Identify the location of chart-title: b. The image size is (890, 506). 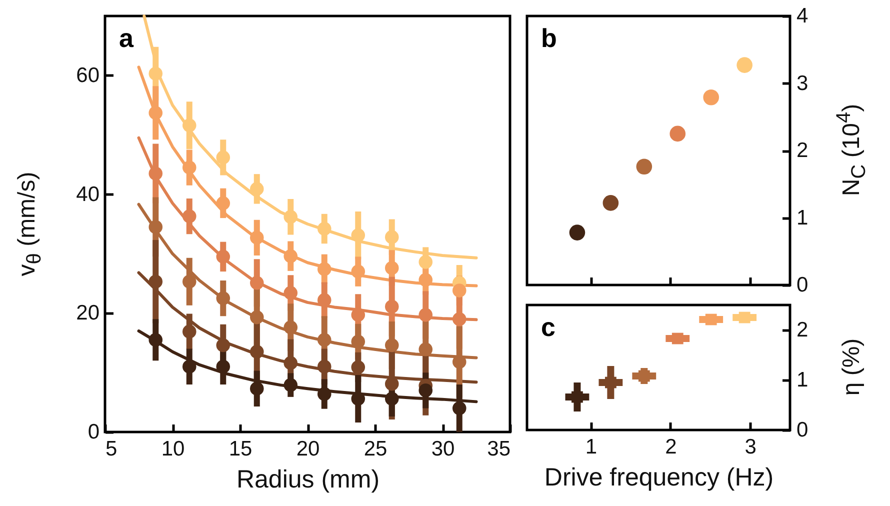
(549, 38).